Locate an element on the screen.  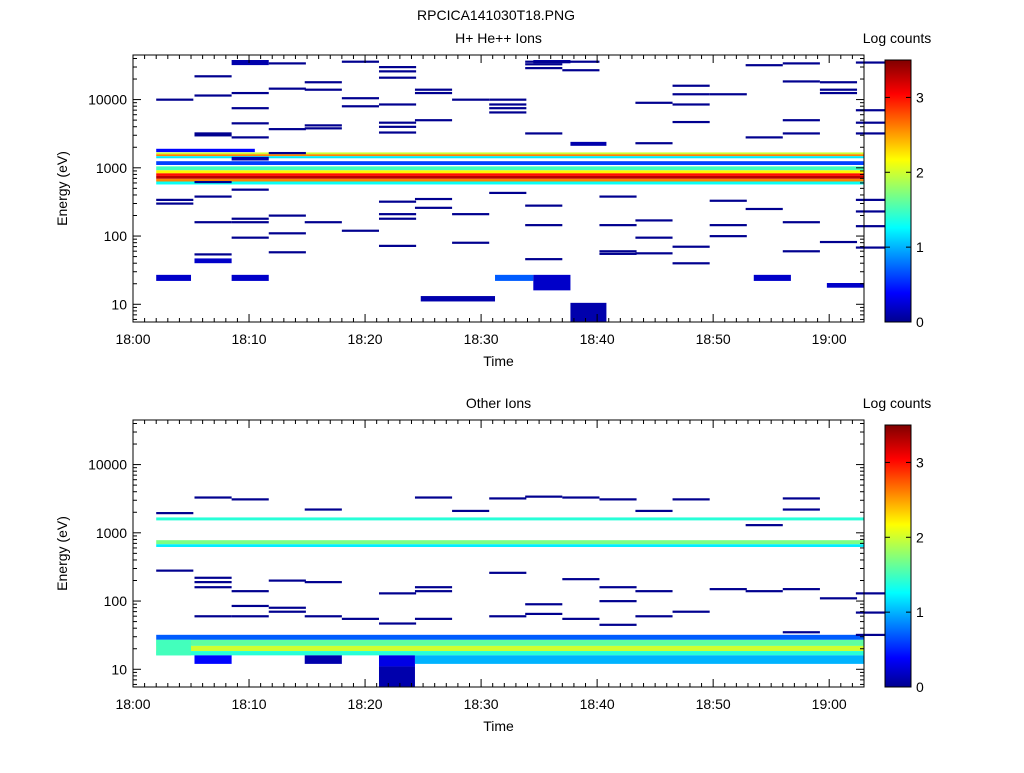
x-tick-label: 19:00 is located at coordinates (829, 339).